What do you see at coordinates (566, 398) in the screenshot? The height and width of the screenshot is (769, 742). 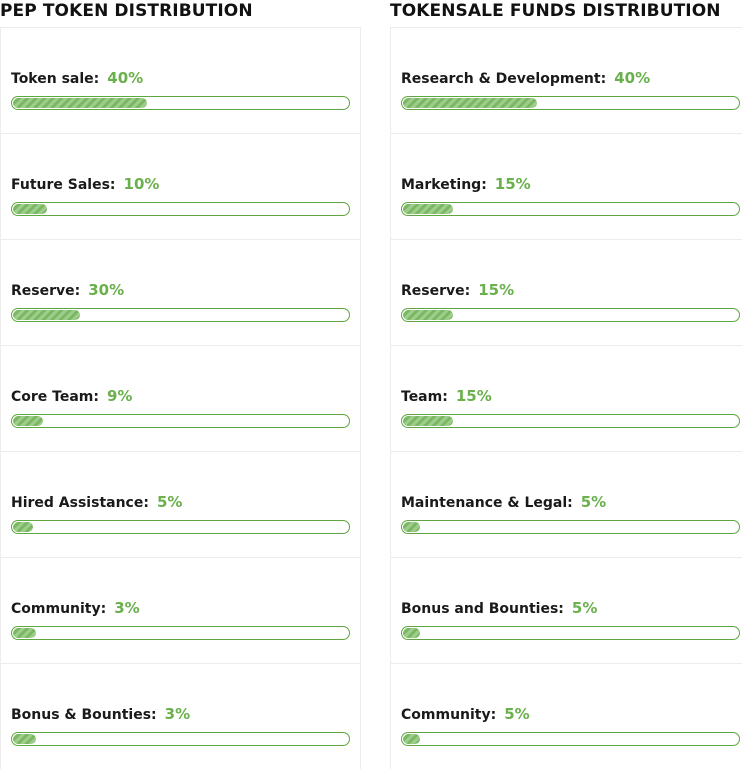 I see `distribution-item: Team: 15%` at bounding box center [566, 398].